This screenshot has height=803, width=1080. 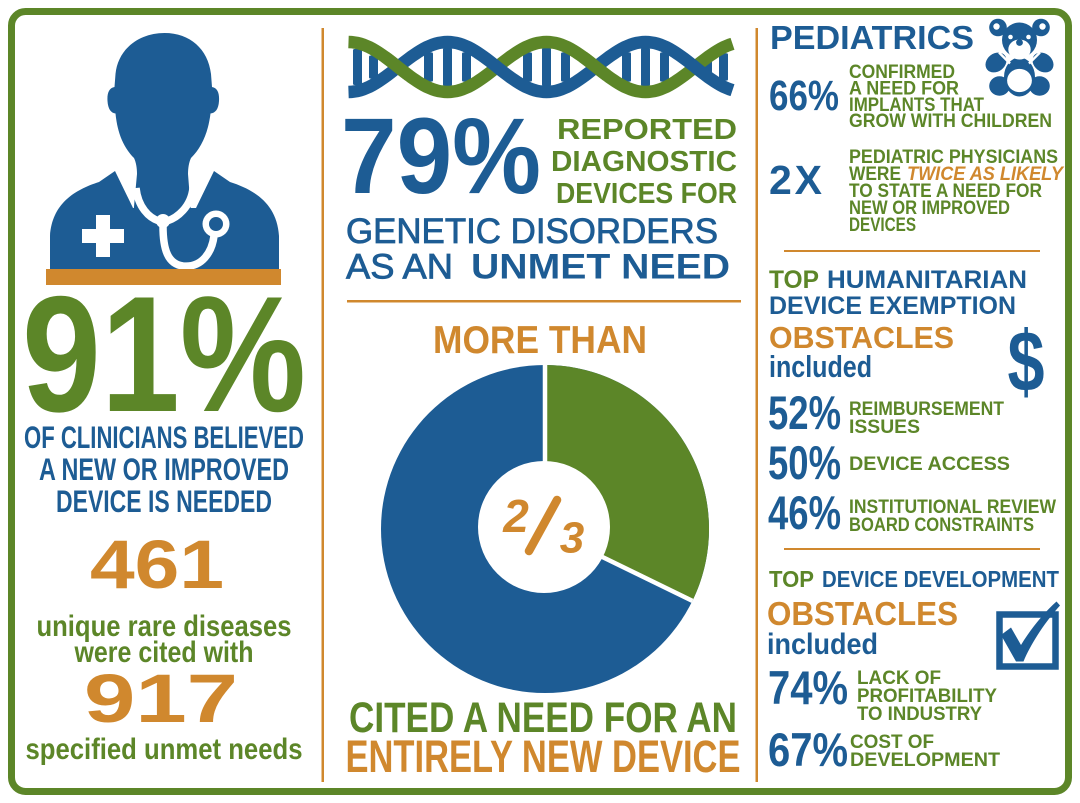 I want to click on svg-text: BOARD CONSTRAINTS, so click(x=941, y=525).